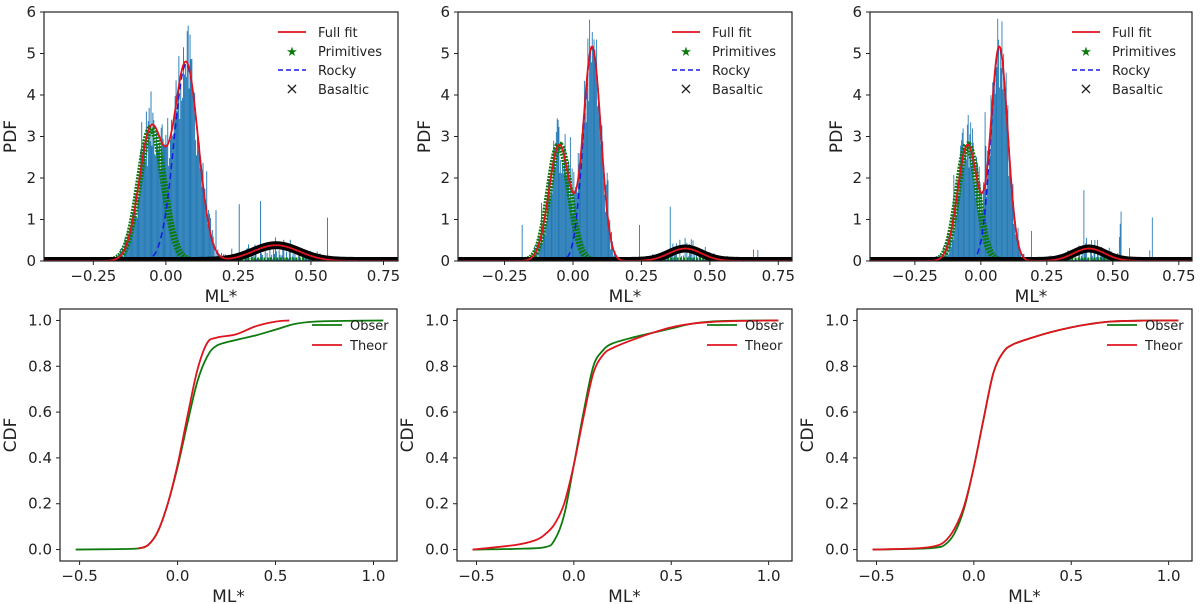  Describe the element at coordinates (769, 576) in the screenshot. I see `x-tick-label: 1.0` at that location.